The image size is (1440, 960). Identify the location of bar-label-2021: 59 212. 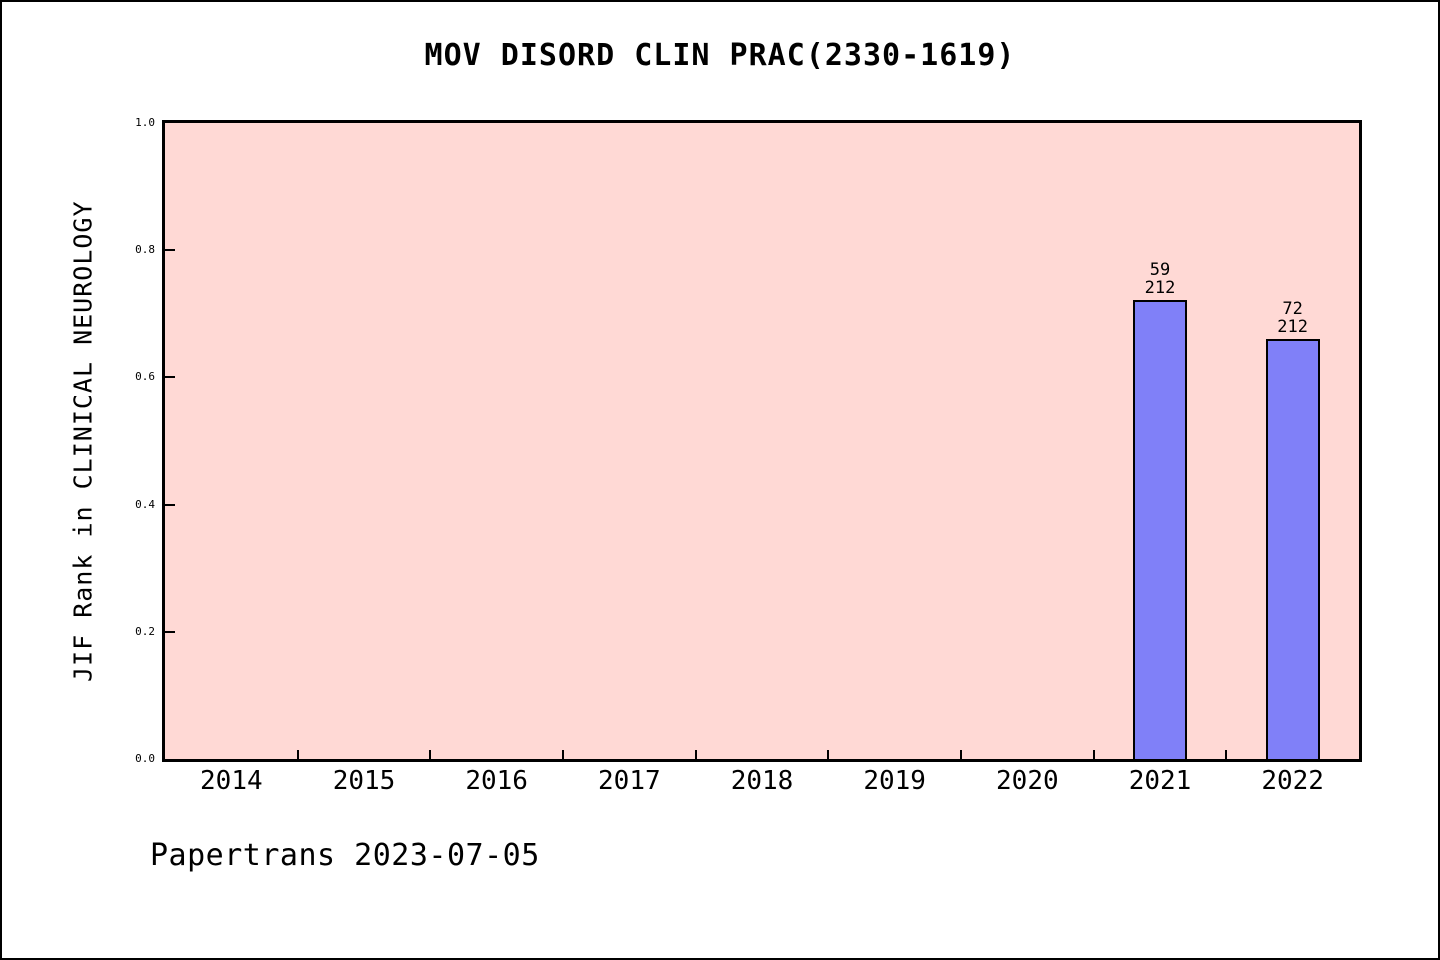
(1160, 278).